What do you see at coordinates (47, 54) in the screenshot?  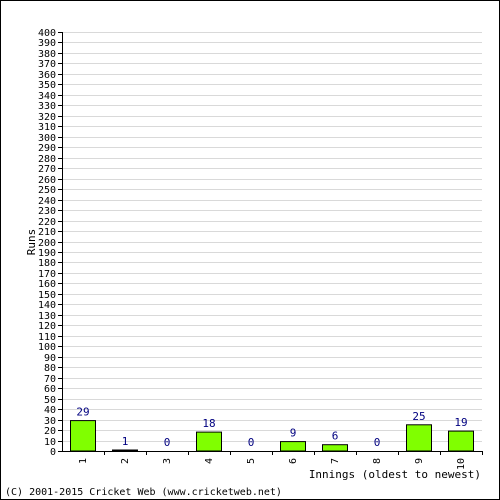 I see `y-tick-label: 380` at bounding box center [47, 54].